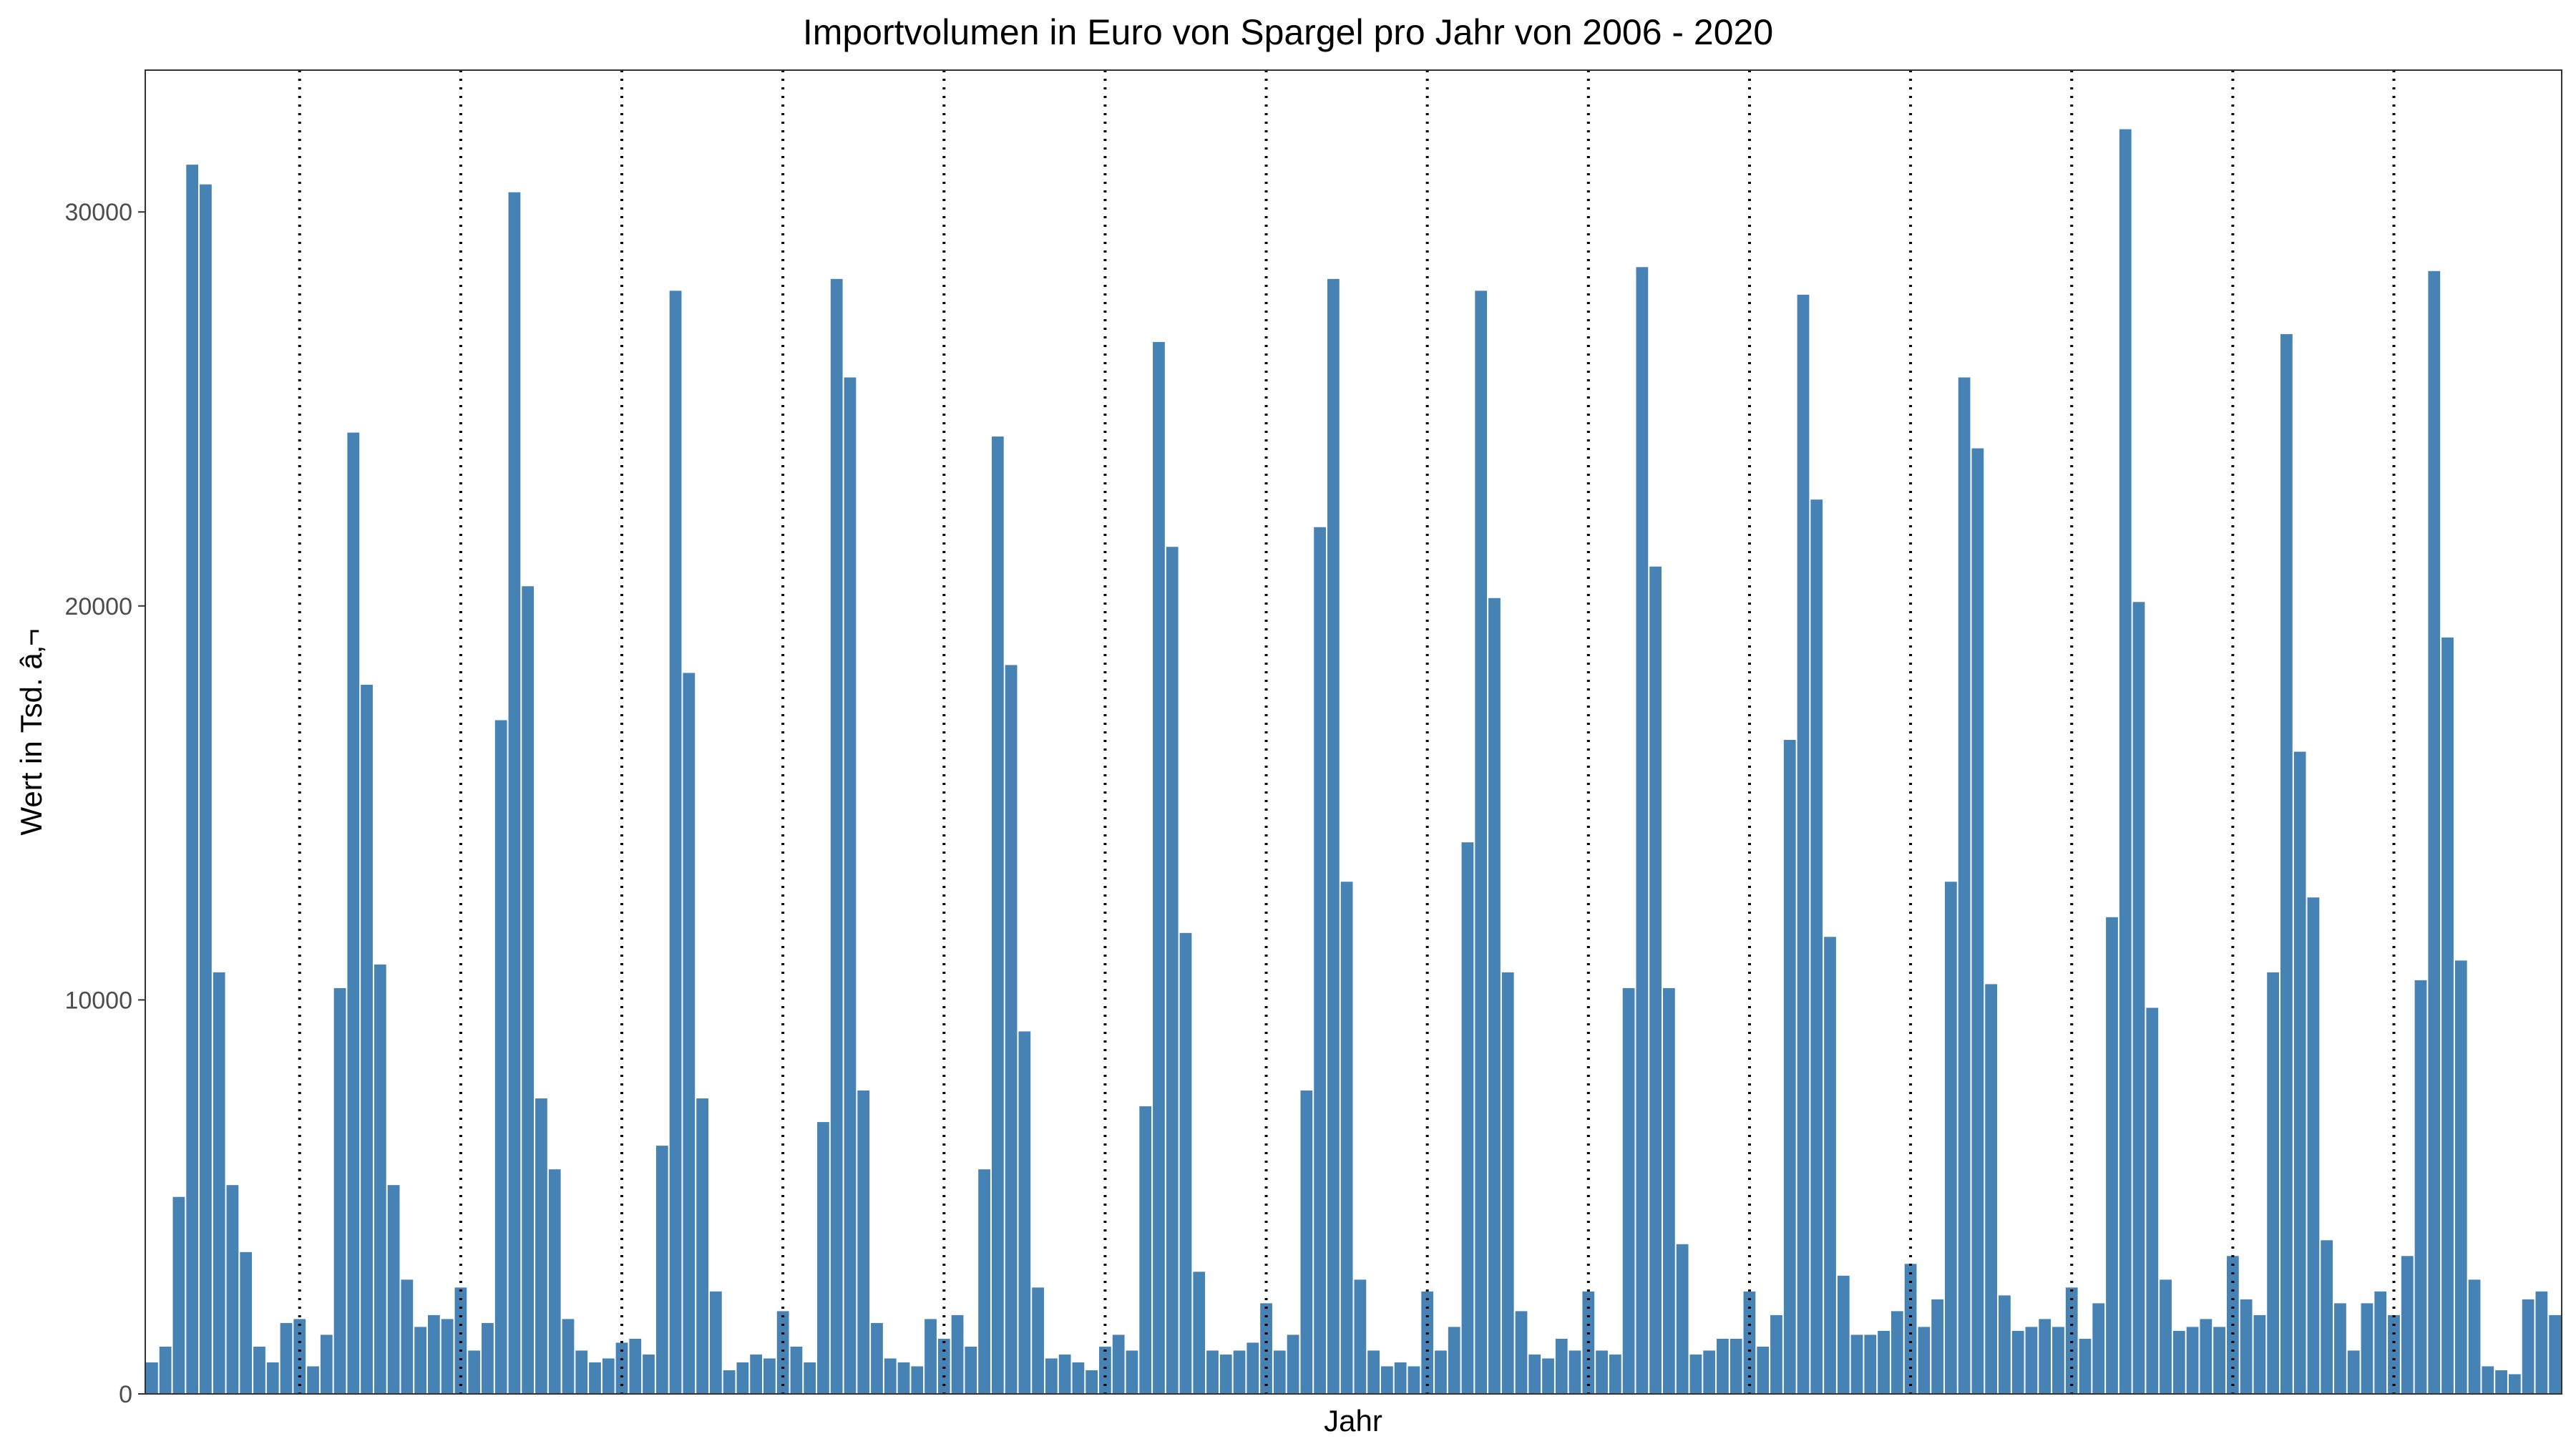  Describe the element at coordinates (98, 212) in the screenshot. I see `y-tick-label-4: 30000` at that location.